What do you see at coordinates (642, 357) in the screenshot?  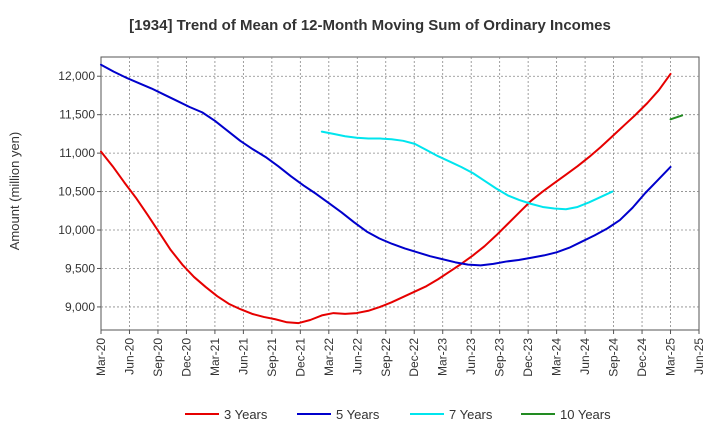 I see `x-tick-label: Dec-24` at bounding box center [642, 357].